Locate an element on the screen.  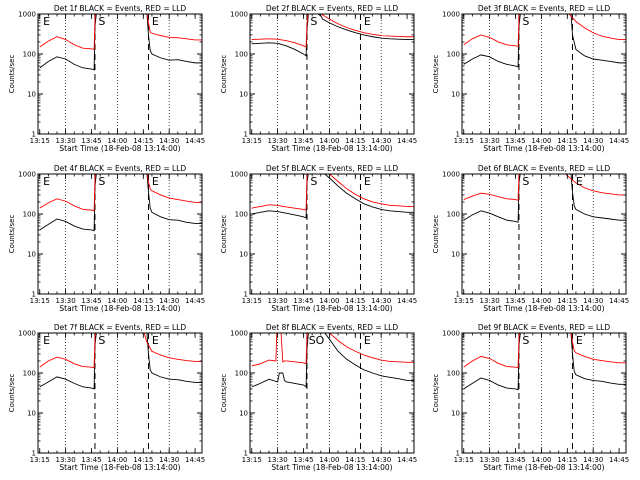
panel-title: Det 5f BLACK = Events, RED = LLD is located at coordinates (332, 168).